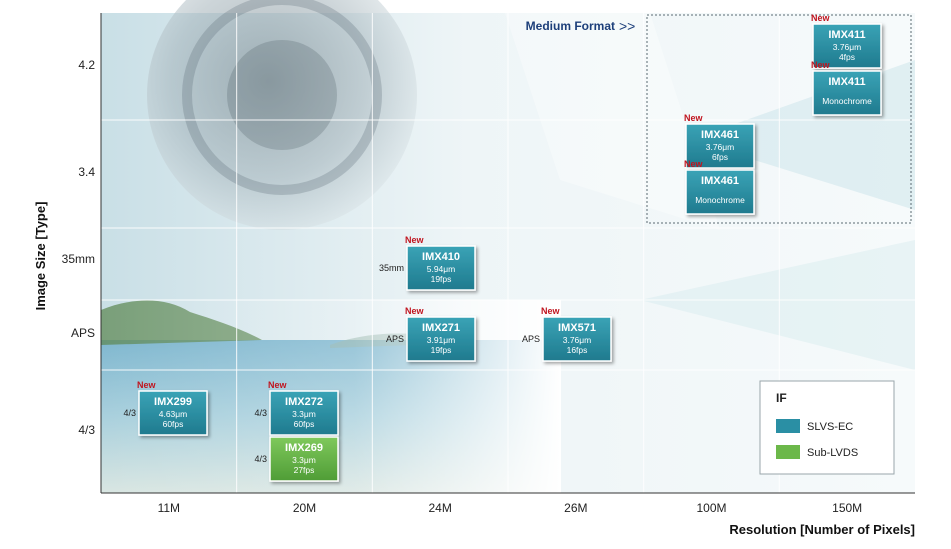  I want to click on x-tick-label: 20M, so click(304, 508).